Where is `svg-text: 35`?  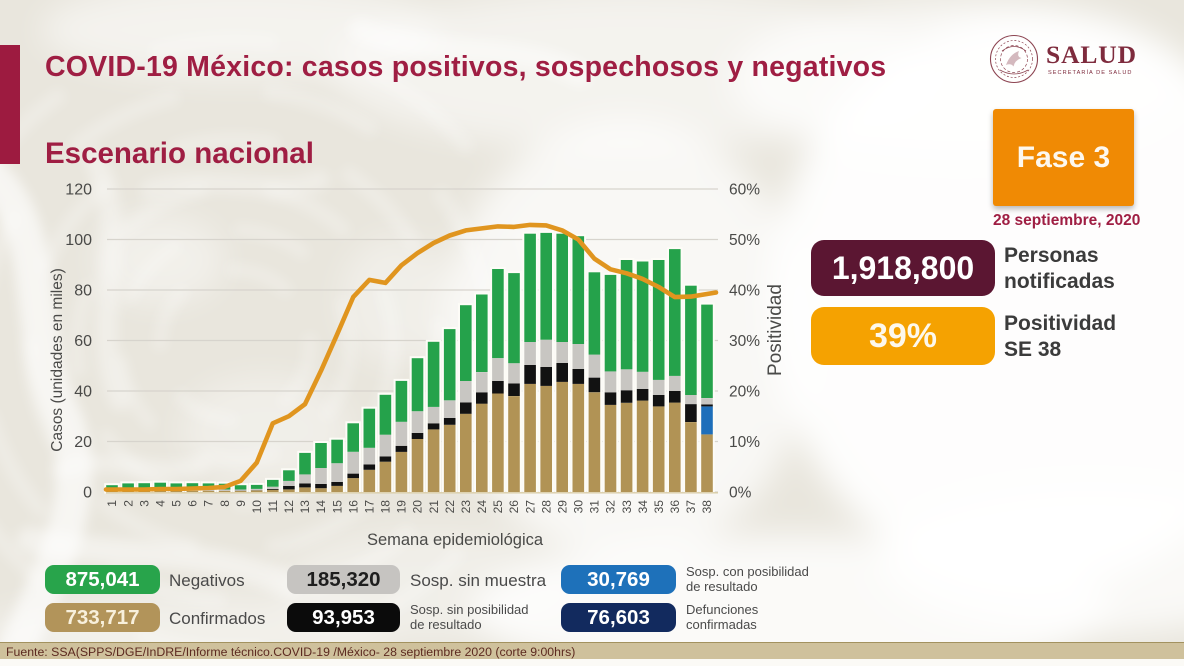
svg-text: 35 is located at coordinates (659, 507).